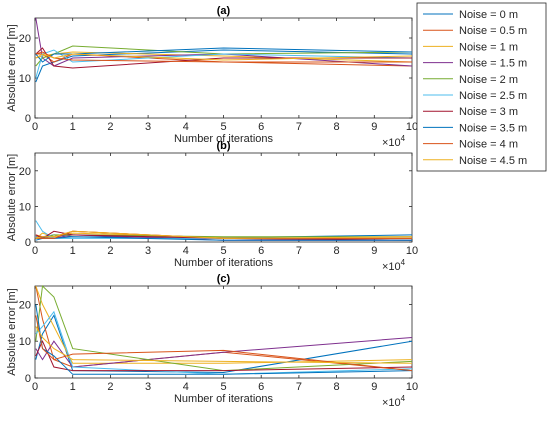  I want to click on legend-entry-1: Noise = 0.5 m, so click(493, 31).